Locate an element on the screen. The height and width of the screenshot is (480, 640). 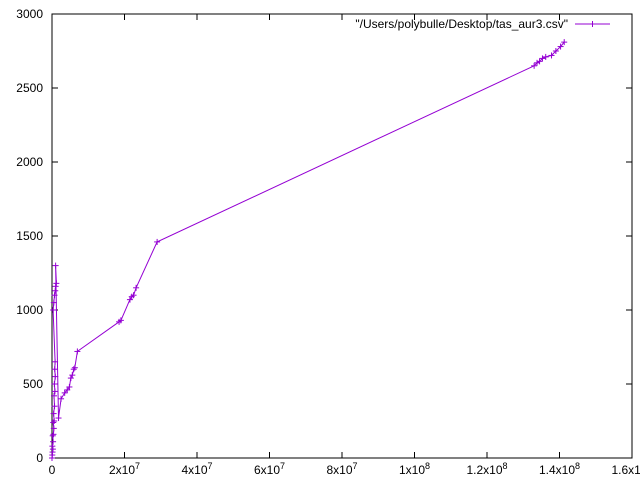
y-tick-label: 3000 is located at coordinates (29, 14).